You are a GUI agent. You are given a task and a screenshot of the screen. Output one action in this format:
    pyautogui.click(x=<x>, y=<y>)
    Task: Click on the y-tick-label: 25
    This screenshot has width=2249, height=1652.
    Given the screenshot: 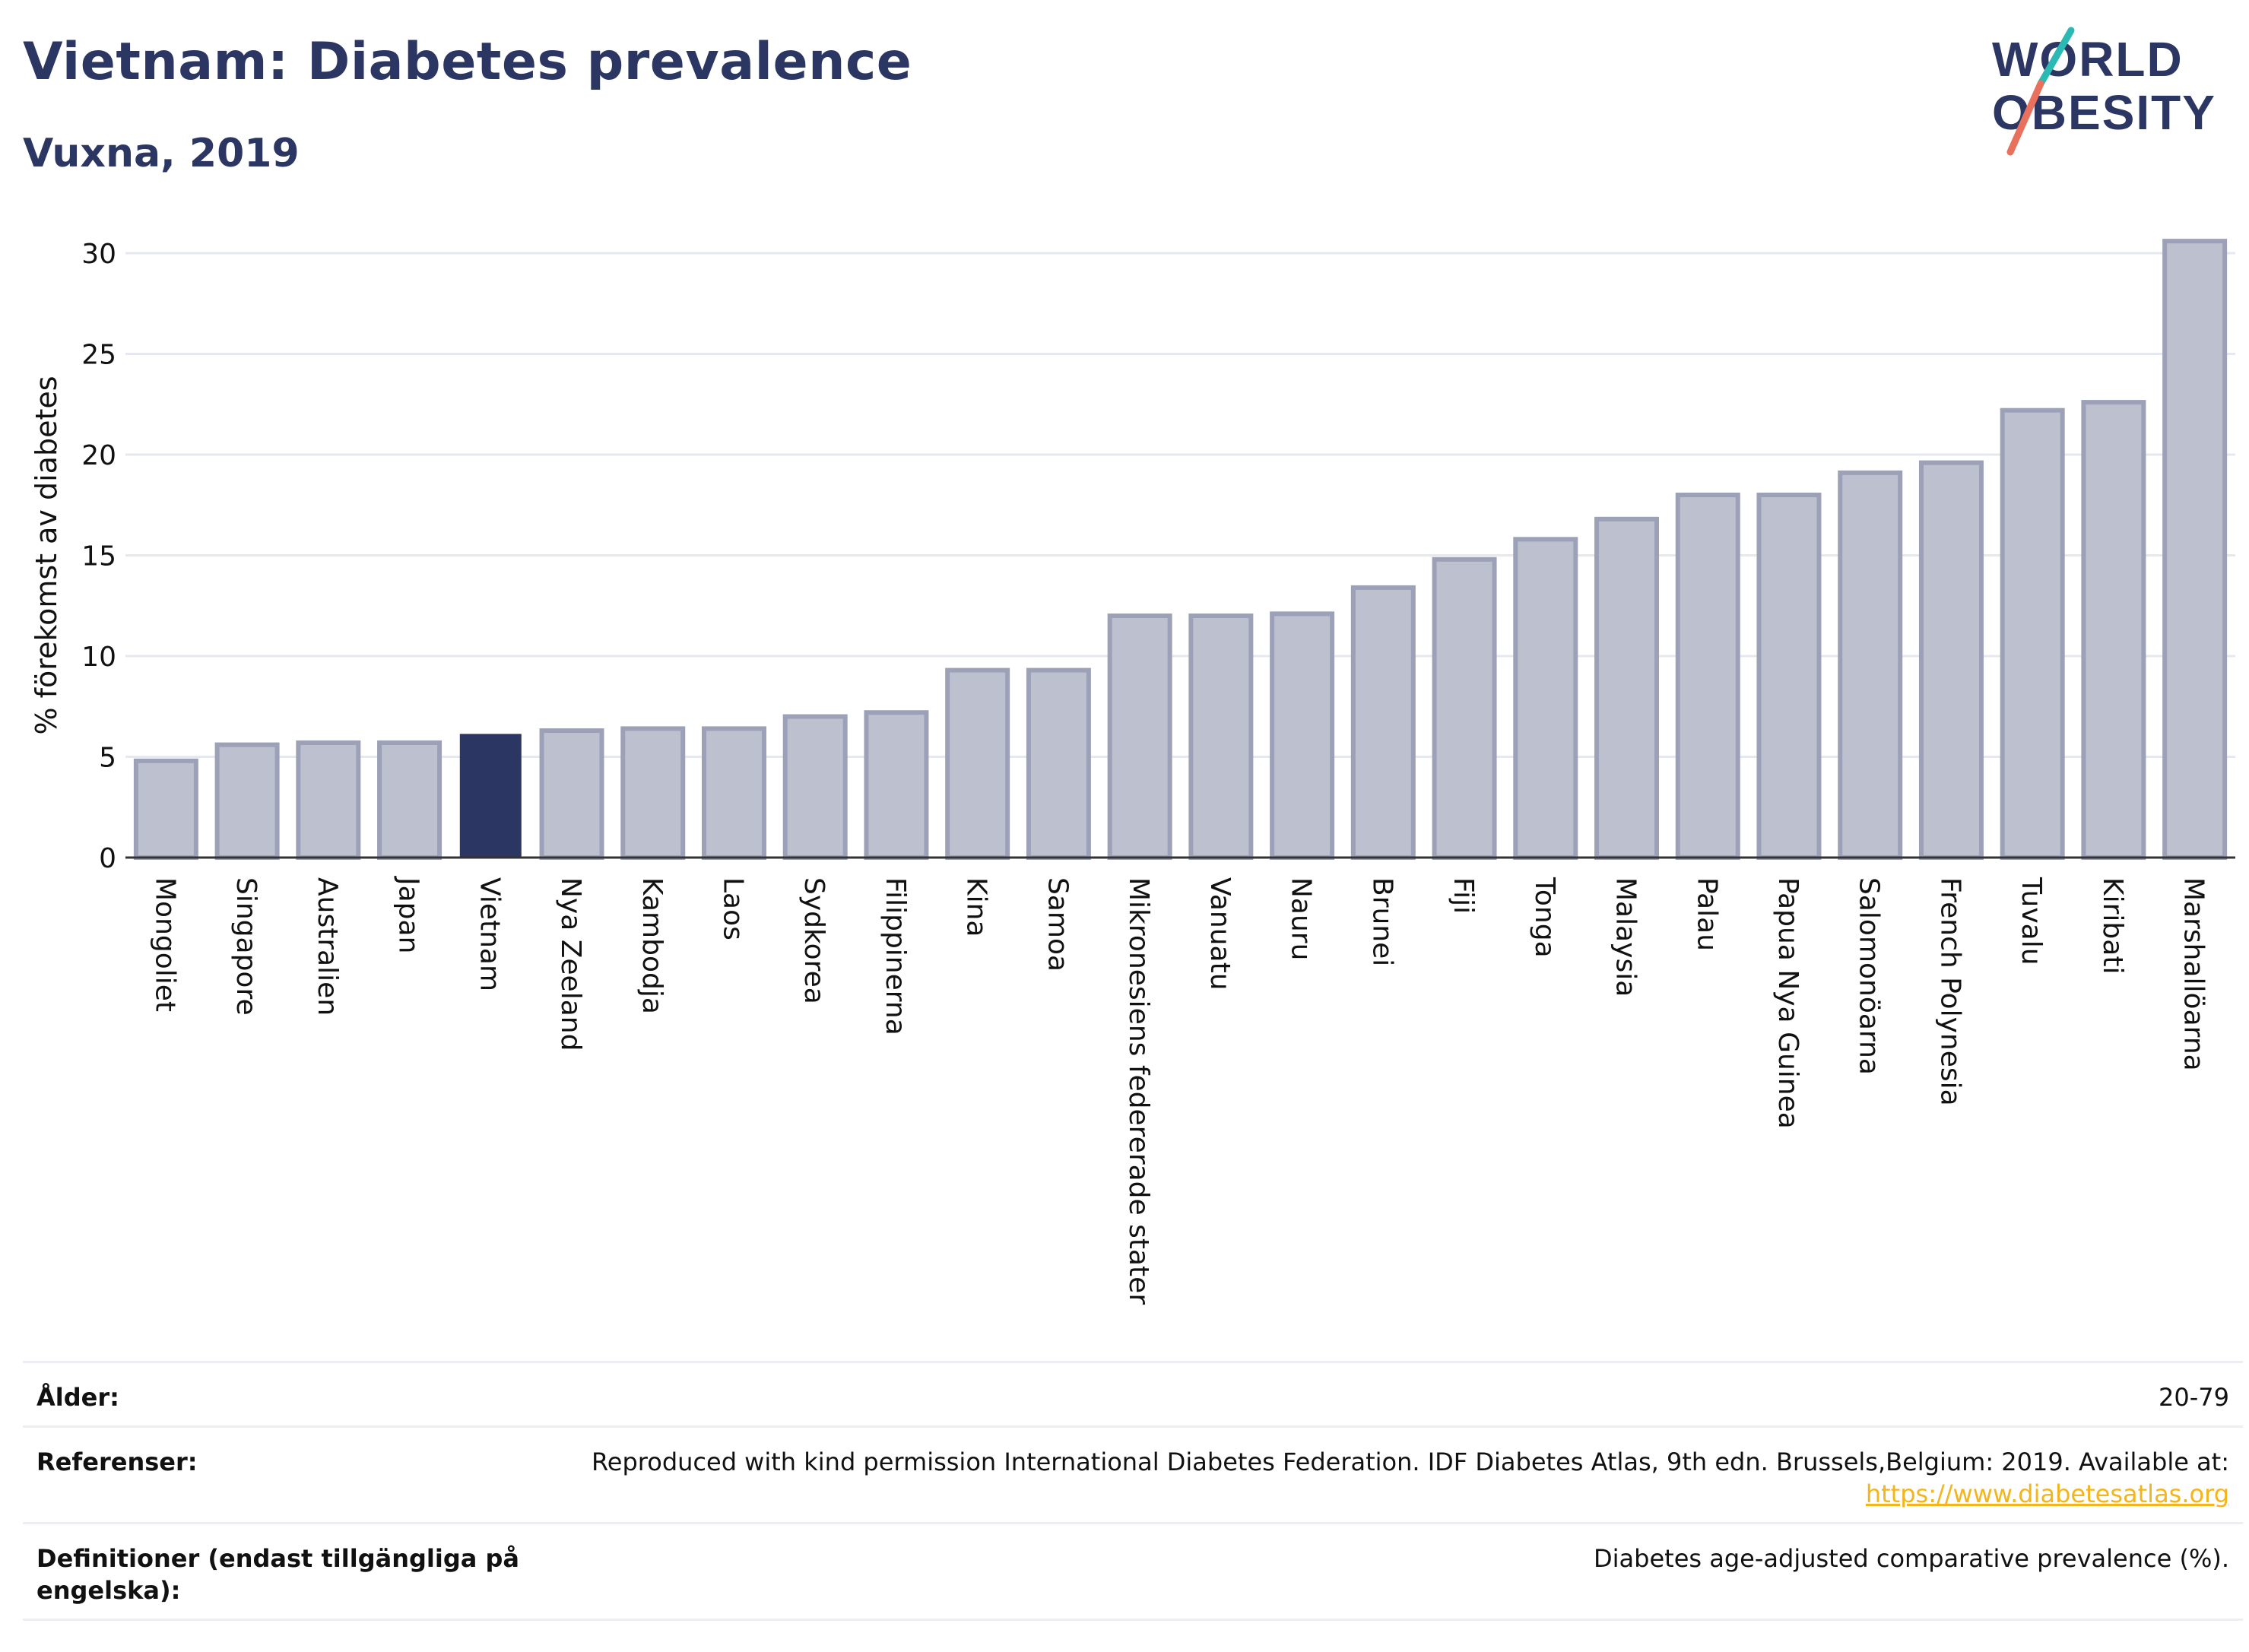 What is the action you would take?
    pyautogui.click(x=99, y=355)
    